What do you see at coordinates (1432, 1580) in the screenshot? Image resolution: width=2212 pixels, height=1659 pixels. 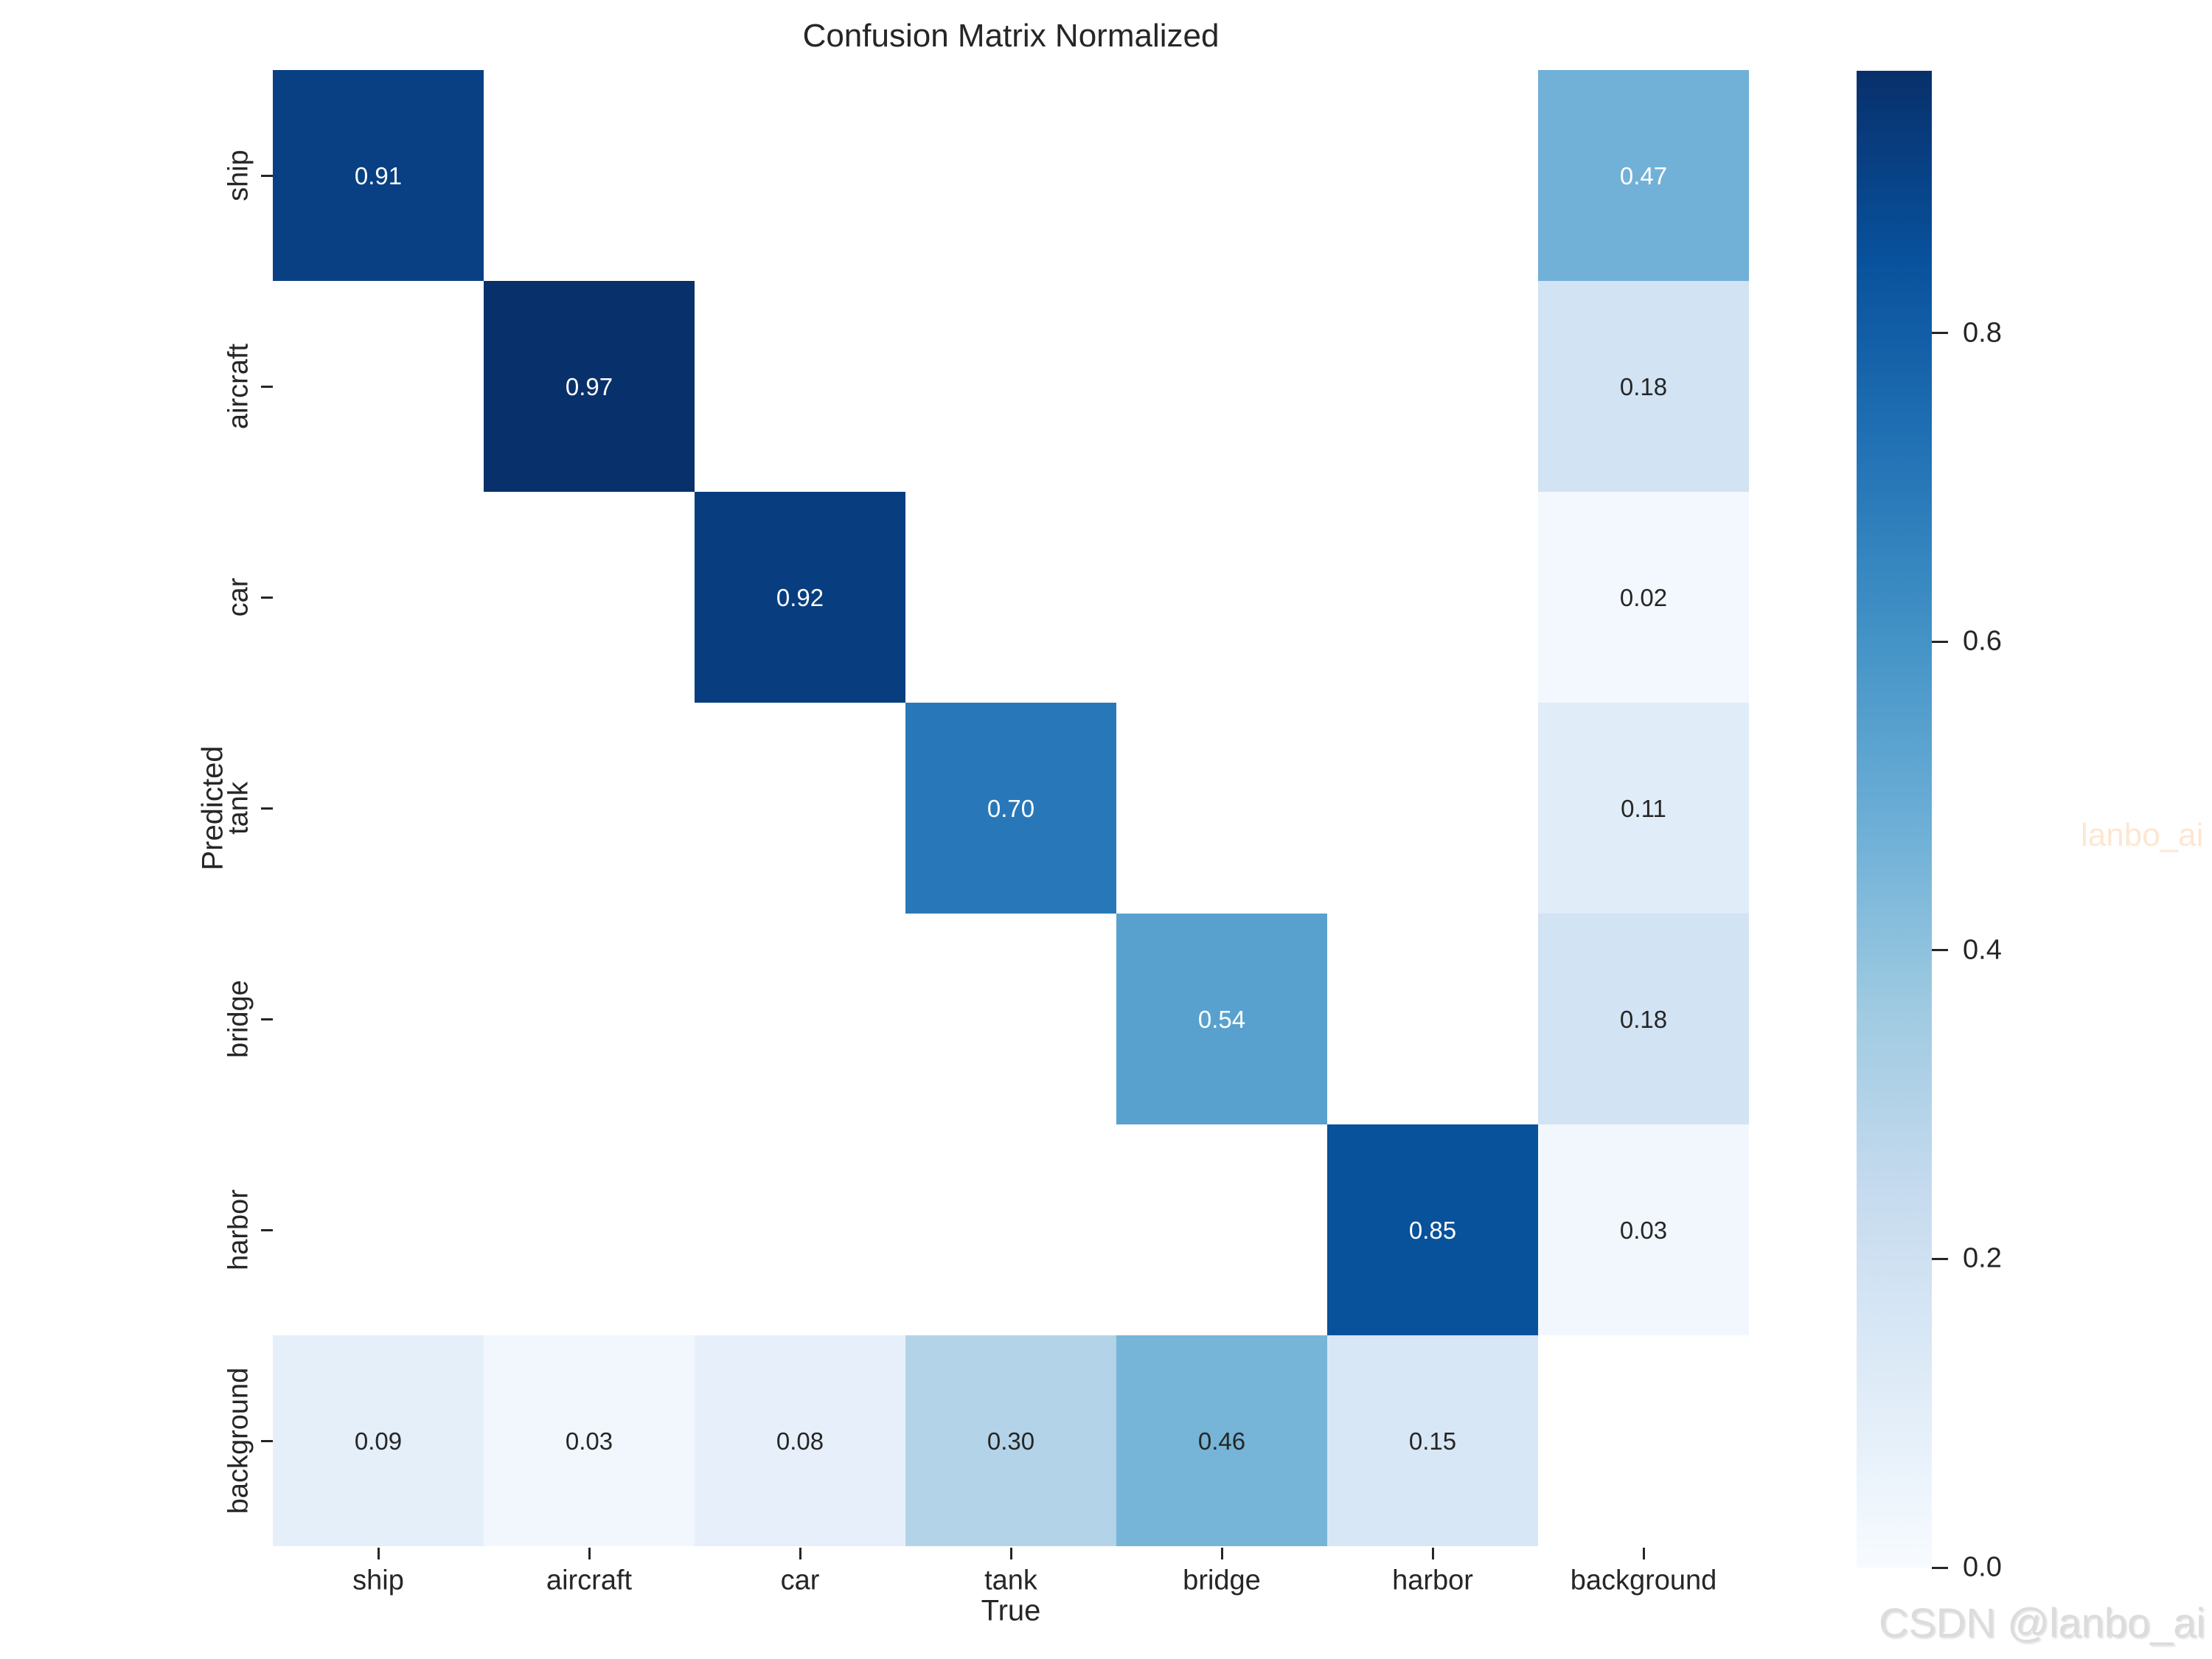 I see `x-tick-label-harbor: harbor` at bounding box center [1432, 1580].